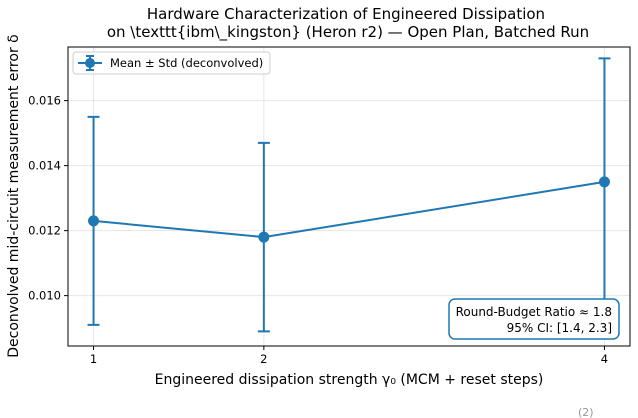  Describe the element at coordinates (44, 166) in the screenshot. I see `y-tick-label: 0.014` at that location.